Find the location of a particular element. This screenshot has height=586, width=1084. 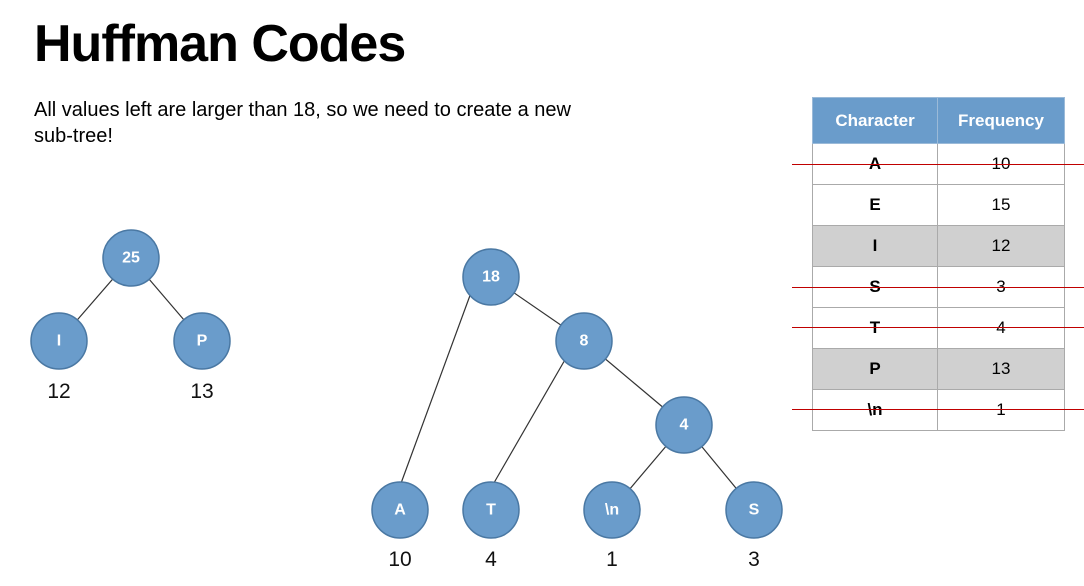

node-18-label: 18 is located at coordinates (491, 277).